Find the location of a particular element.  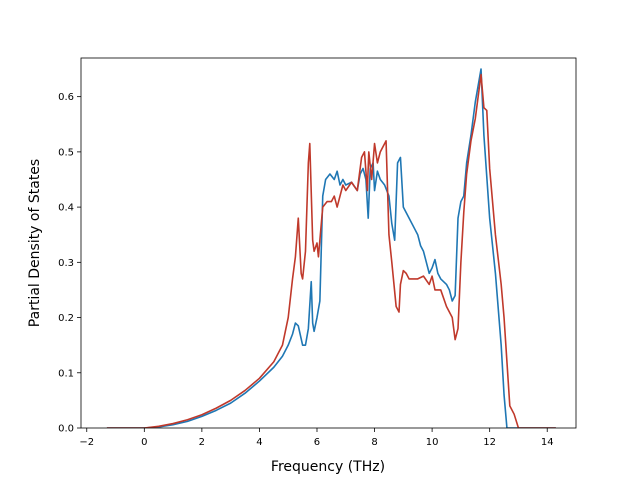

x-tick-label: 6 is located at coordinates (317, 442).